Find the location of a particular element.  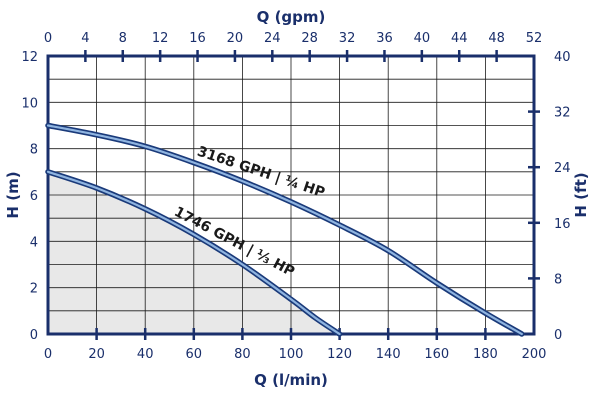

x-bottom-tick-label: 140 is located at coordinates (388, 354).